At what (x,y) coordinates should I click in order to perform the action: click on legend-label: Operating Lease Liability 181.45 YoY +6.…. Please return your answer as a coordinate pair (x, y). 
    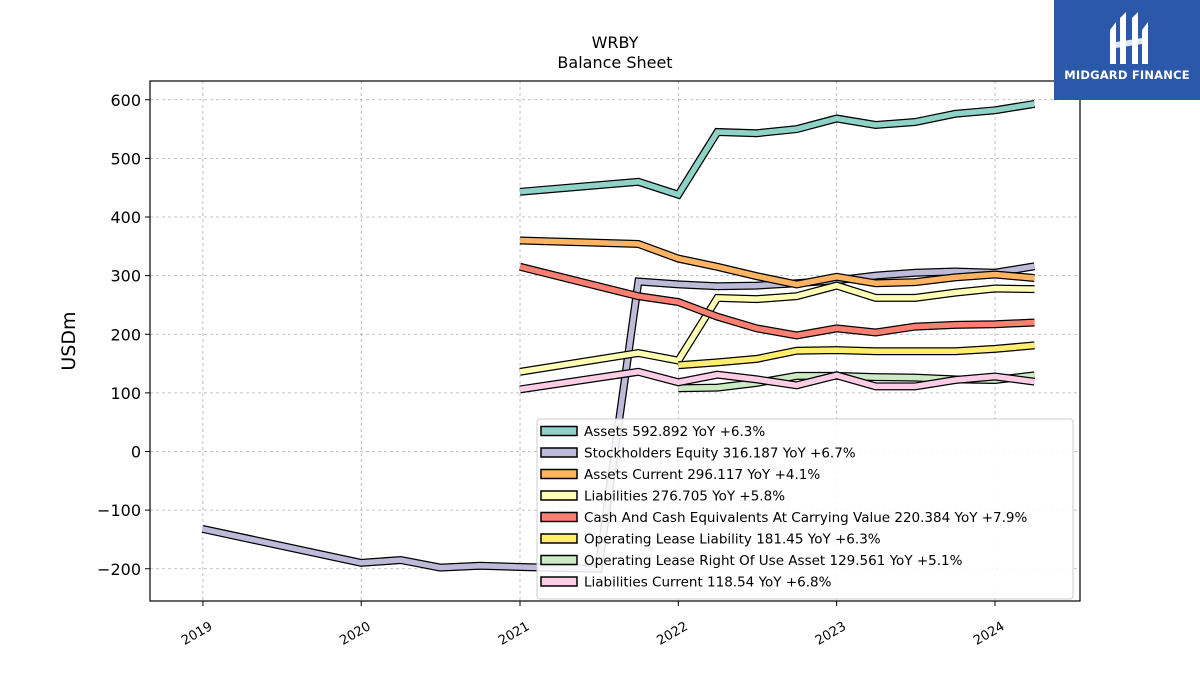
    Looking at the image, I should click on (732, 540).